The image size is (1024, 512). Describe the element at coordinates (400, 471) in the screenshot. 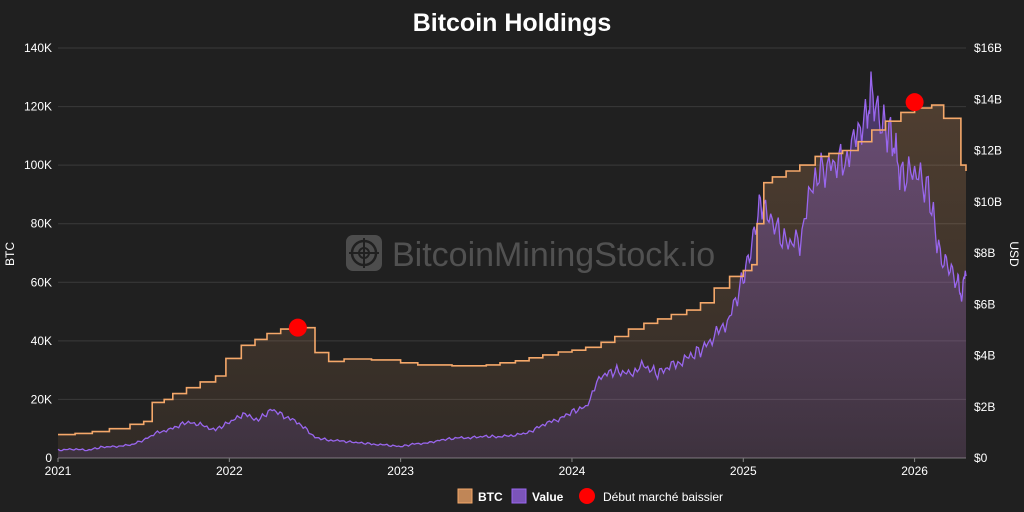

I see `x-tick-label: 2023` at that location.